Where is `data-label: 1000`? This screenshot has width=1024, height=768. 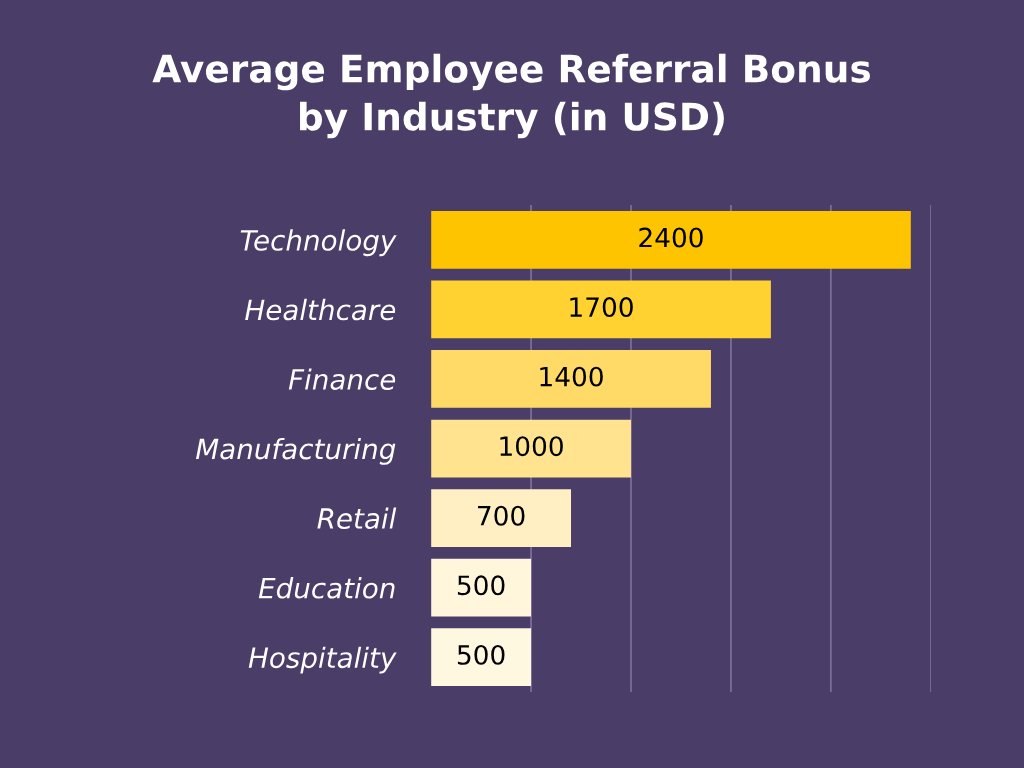
data-label: 1000 is located at coordinates (531, 446).